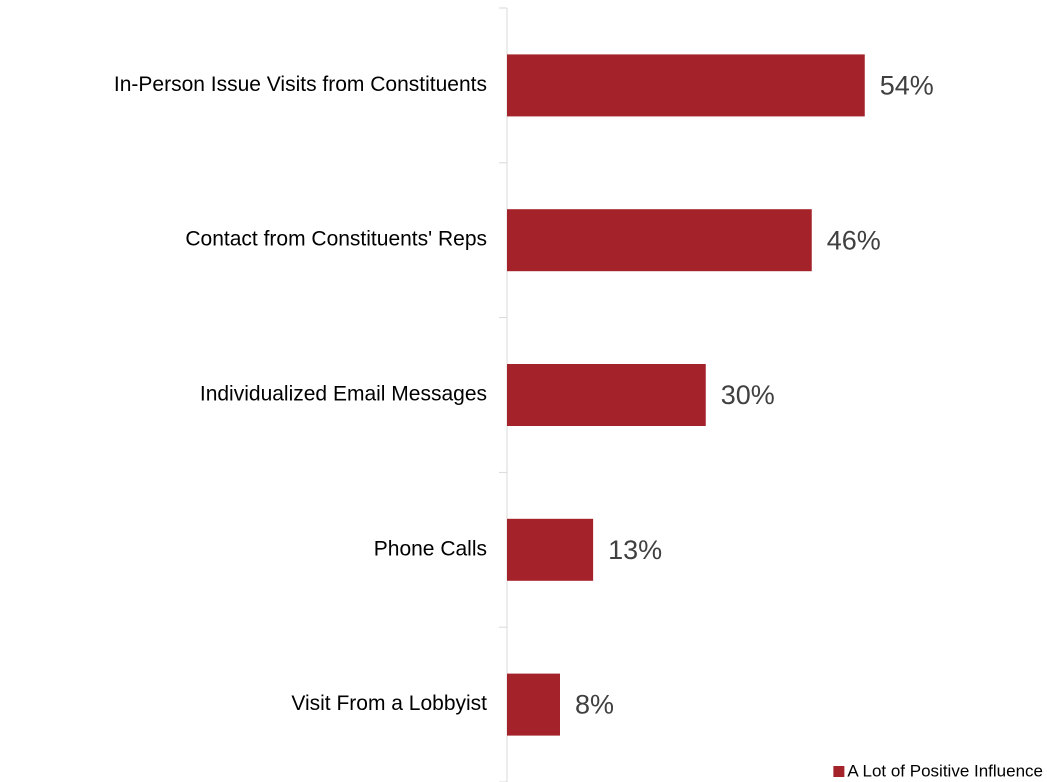  Describe the element at coordinates (343, 394) in the screenshot. I see `y-tick-label: Individualized Email Messages` at that location.